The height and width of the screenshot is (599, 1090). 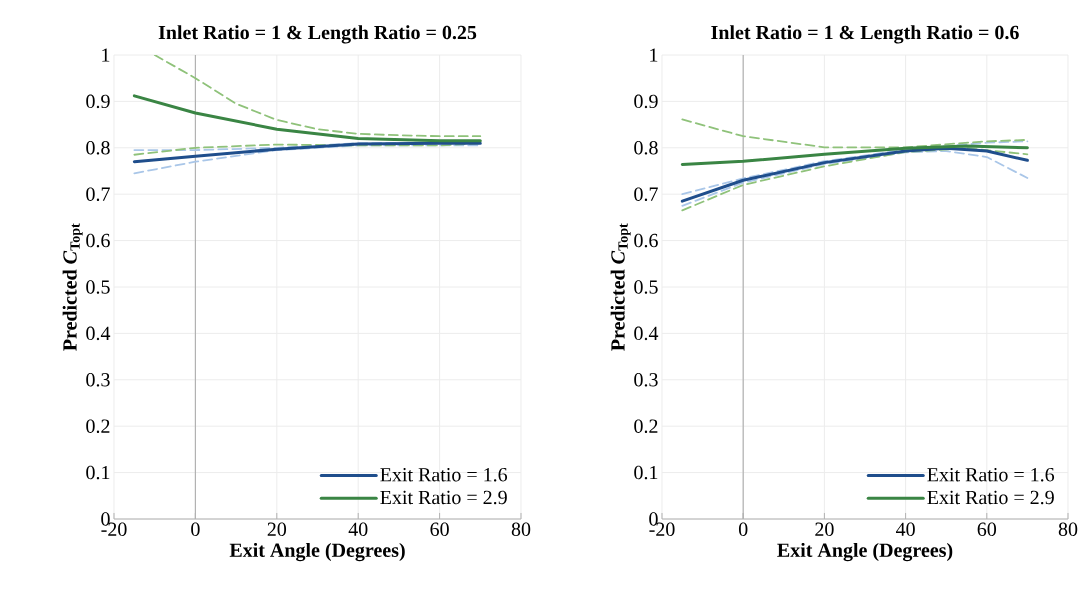 I want to click on chart-title: Inlet Ratio = 1 & Length Ratio = 0.6, so click(x=865, y=34).